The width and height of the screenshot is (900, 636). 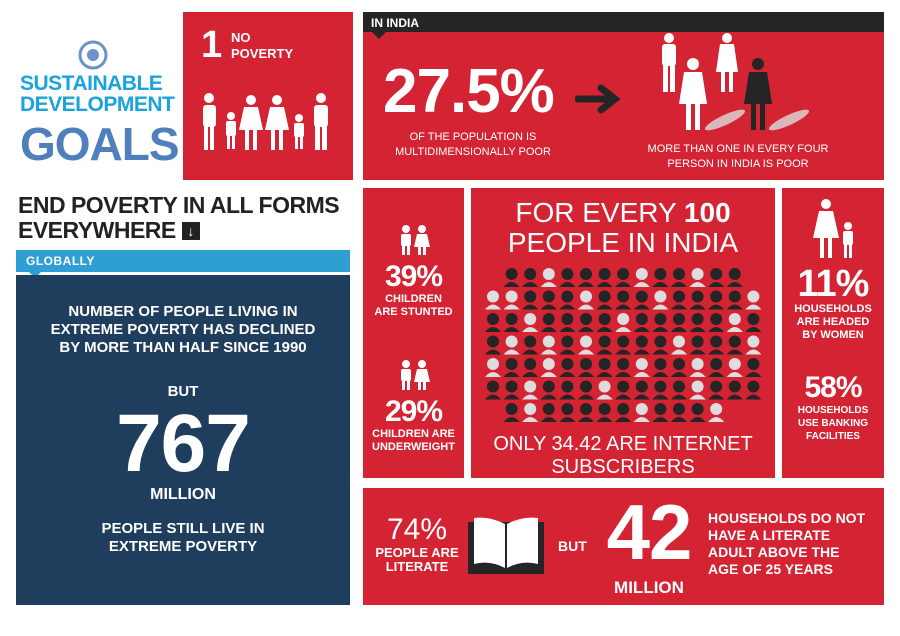 What do you see at coordinates (97, 104) in the screenshot?
I see `logo-line2: DEVELOPMENT` at bounding box center [97, 104].